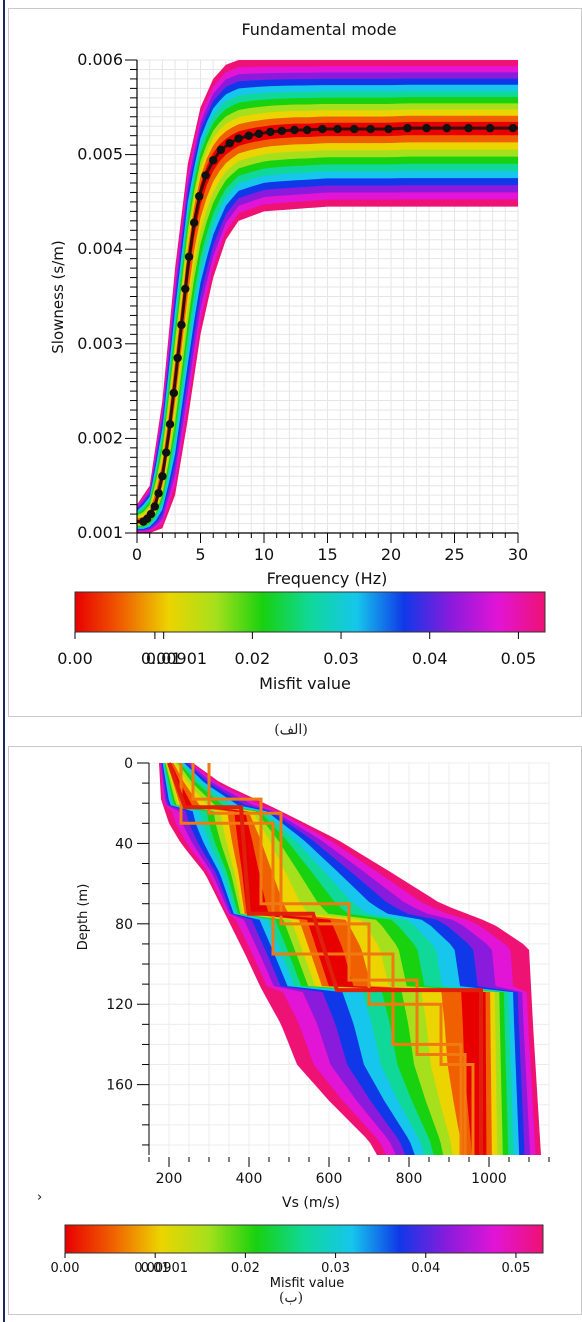  I want to click on left-border, so click(4, 661).